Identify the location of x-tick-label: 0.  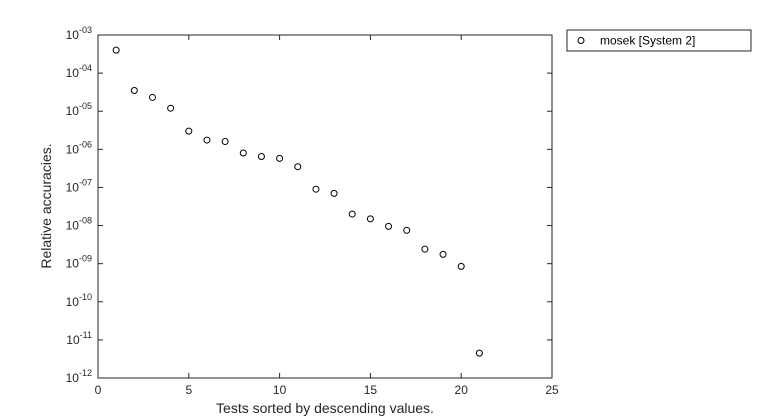
(98, 390).